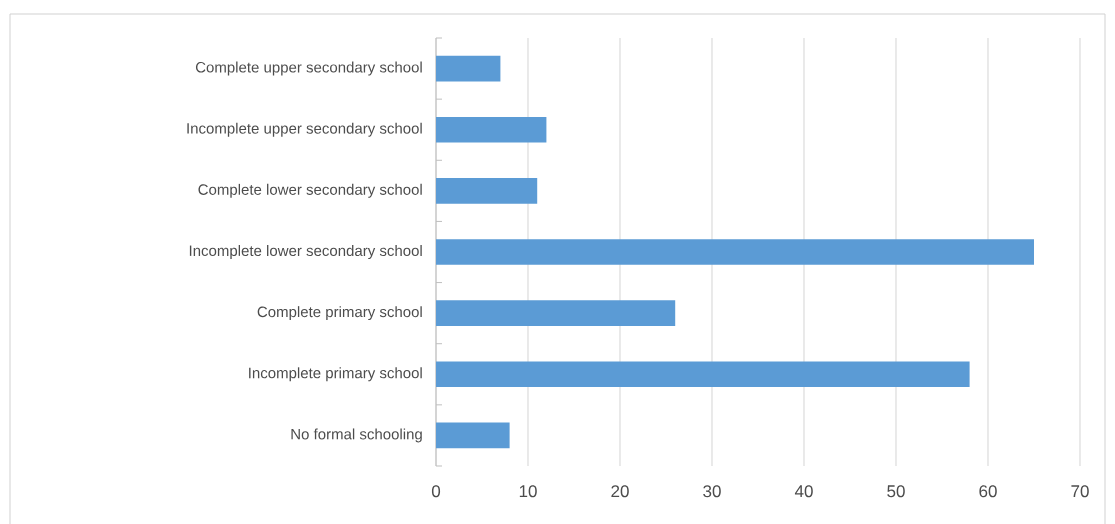 This screenshot has width=1115, height=524. What do you see at coordinates (356, 435) in the screenshot?
I see `y-tick-label: No formal schooling` at bounding box center [356, 435].